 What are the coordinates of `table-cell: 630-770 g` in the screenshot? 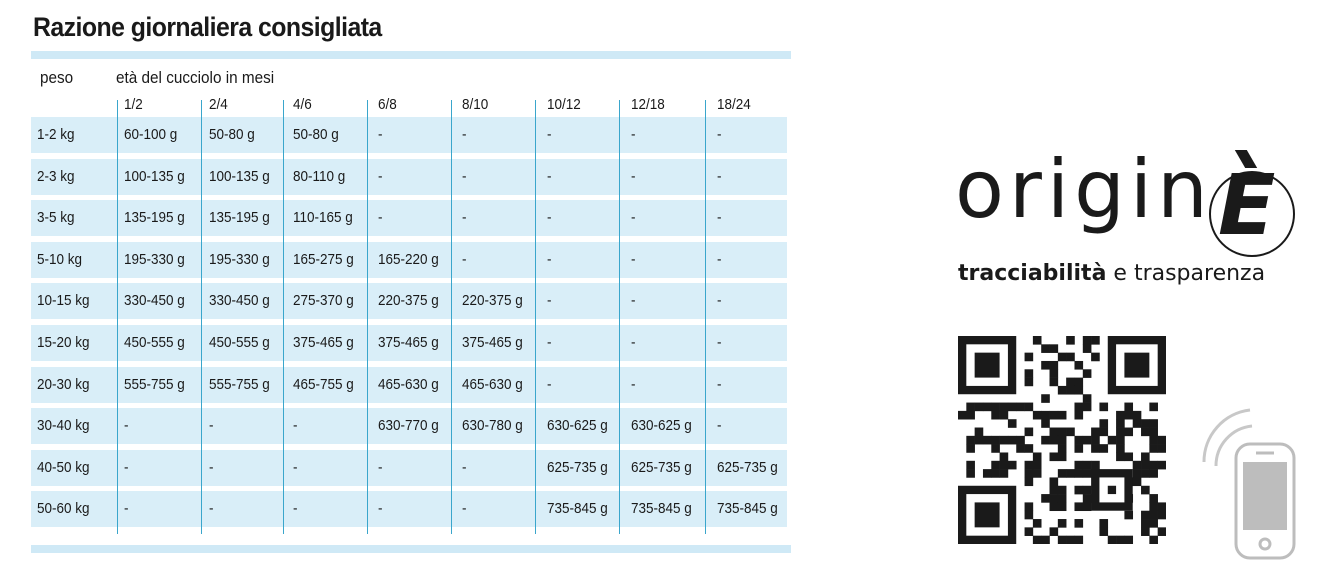 It's located at (408, 425).